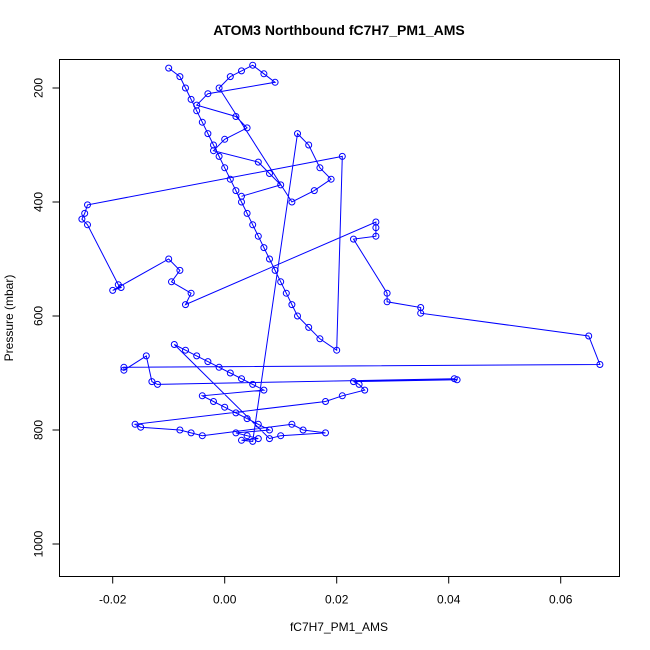 The width and height of the screenshot is (650, 650). Describe the element at coordinates (39, 202) in the screenshot. I see `y-tick-label: 400` at that location.